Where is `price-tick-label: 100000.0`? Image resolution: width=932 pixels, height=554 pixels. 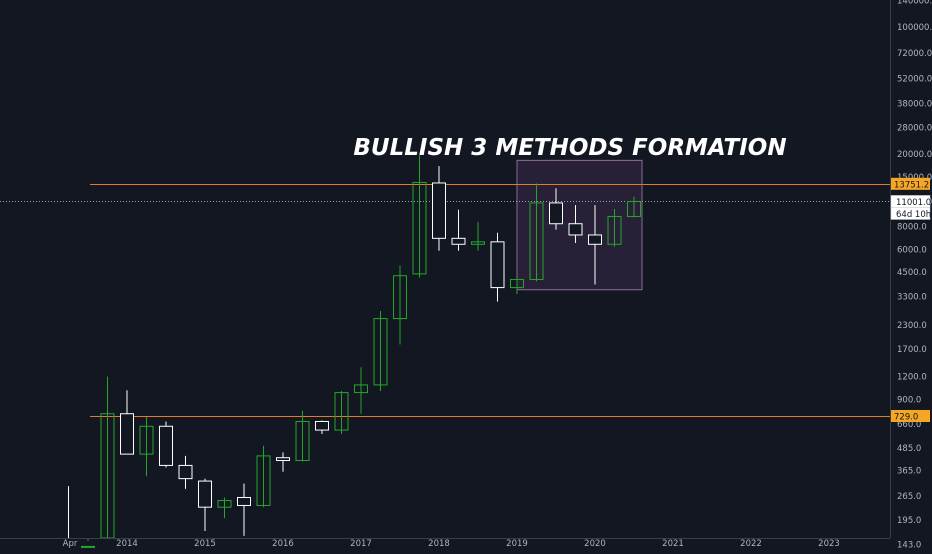
price-tick-label: 100000.0 is located at coordinates (914, 28).